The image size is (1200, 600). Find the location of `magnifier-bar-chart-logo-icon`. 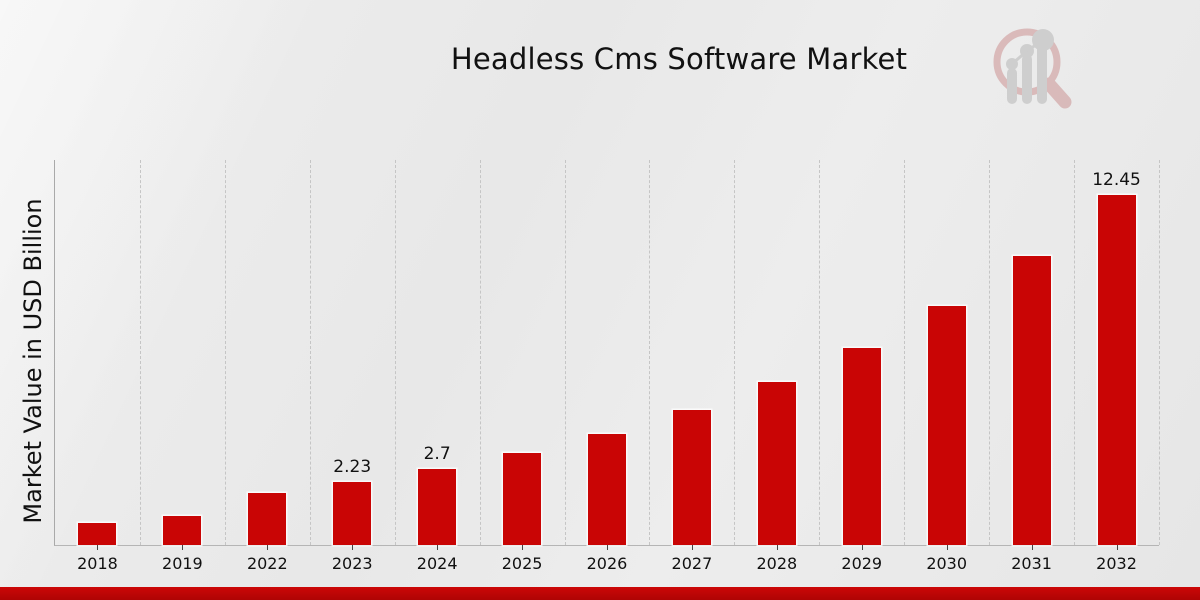

magnifier-bar-chart-logo-icon is located at coordinates (1032, 68).